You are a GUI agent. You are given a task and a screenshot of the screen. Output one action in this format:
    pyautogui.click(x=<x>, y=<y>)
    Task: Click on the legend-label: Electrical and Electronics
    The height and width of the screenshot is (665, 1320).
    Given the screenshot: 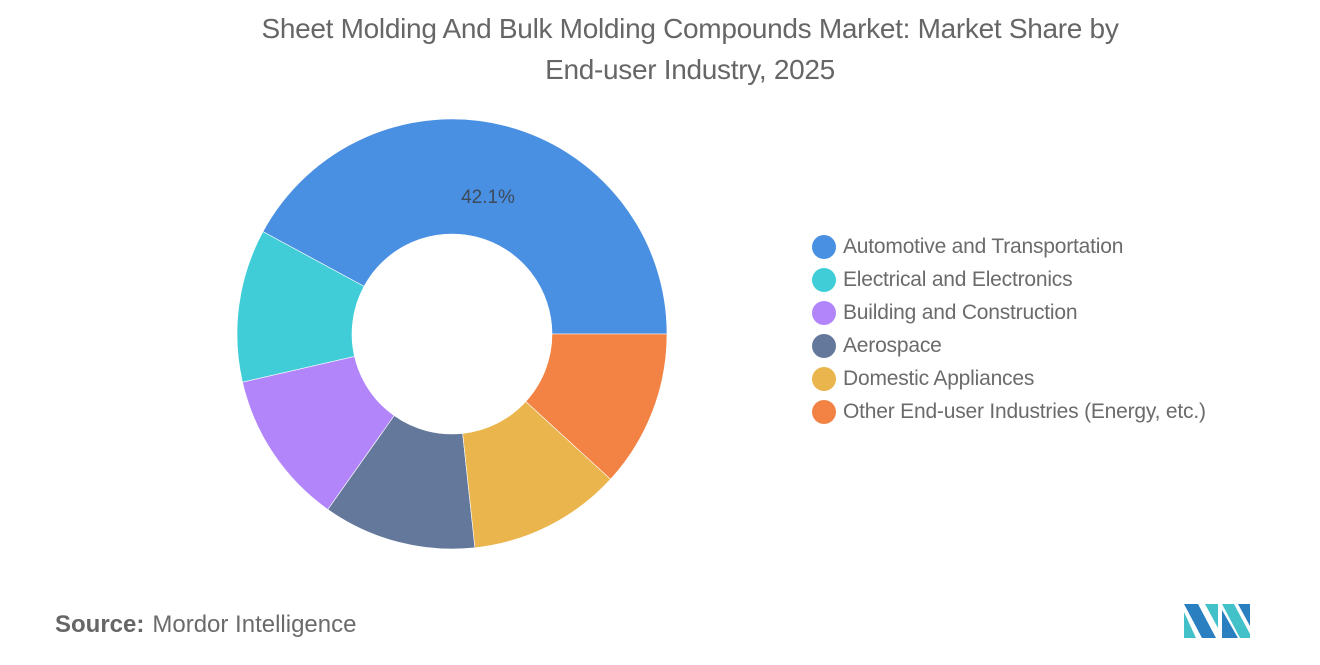 What is the action you would take?
    pyautogui.click(x=958, y=279)
    